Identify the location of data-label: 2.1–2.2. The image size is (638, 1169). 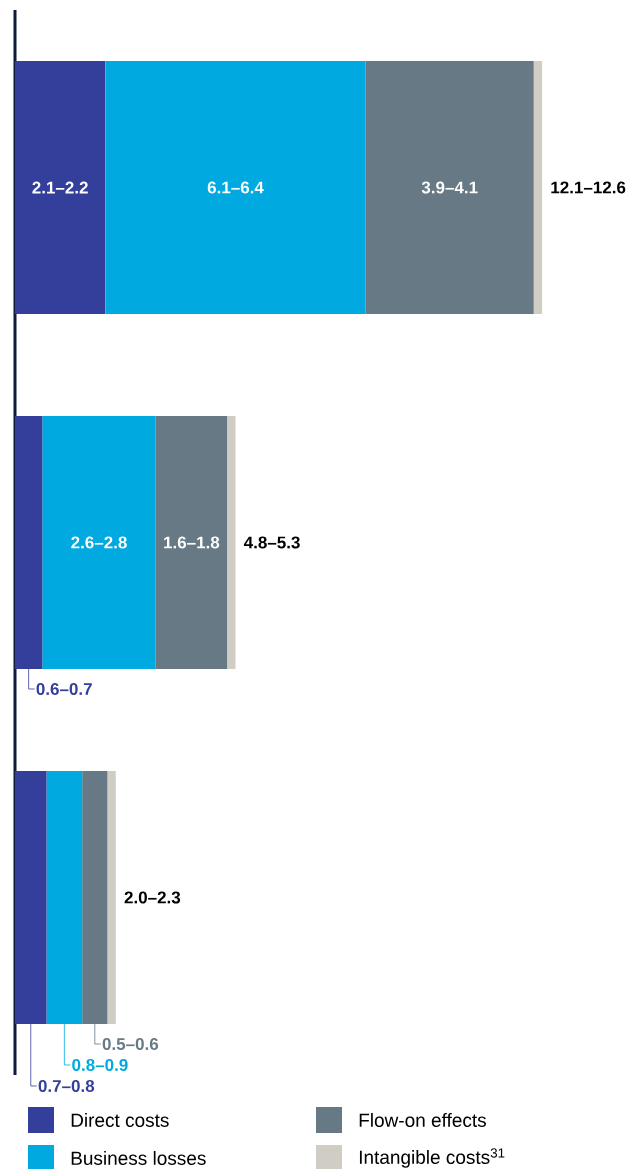
(60, 187).